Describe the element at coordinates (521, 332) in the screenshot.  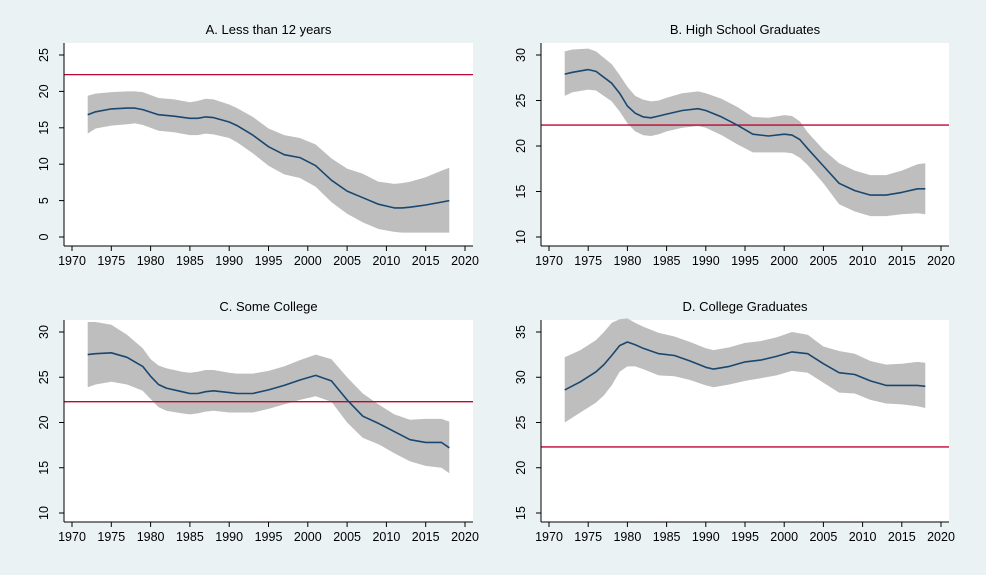
I see `y-tick-label: 35` at that location.